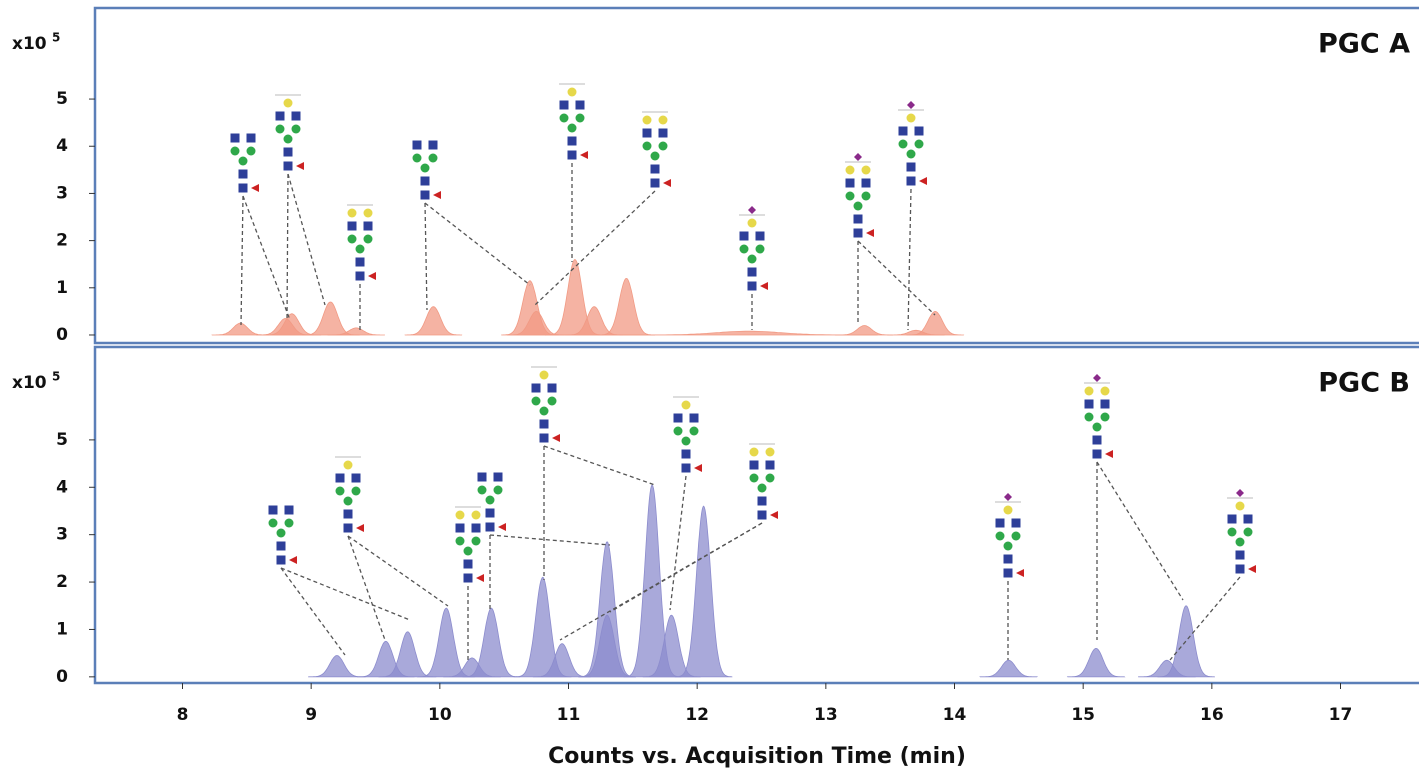 This screenshot has height=779, width=1419. Describe the element at coordinates (311, 715) in the screenshot. I see `x-tick-label: 9` at that location.